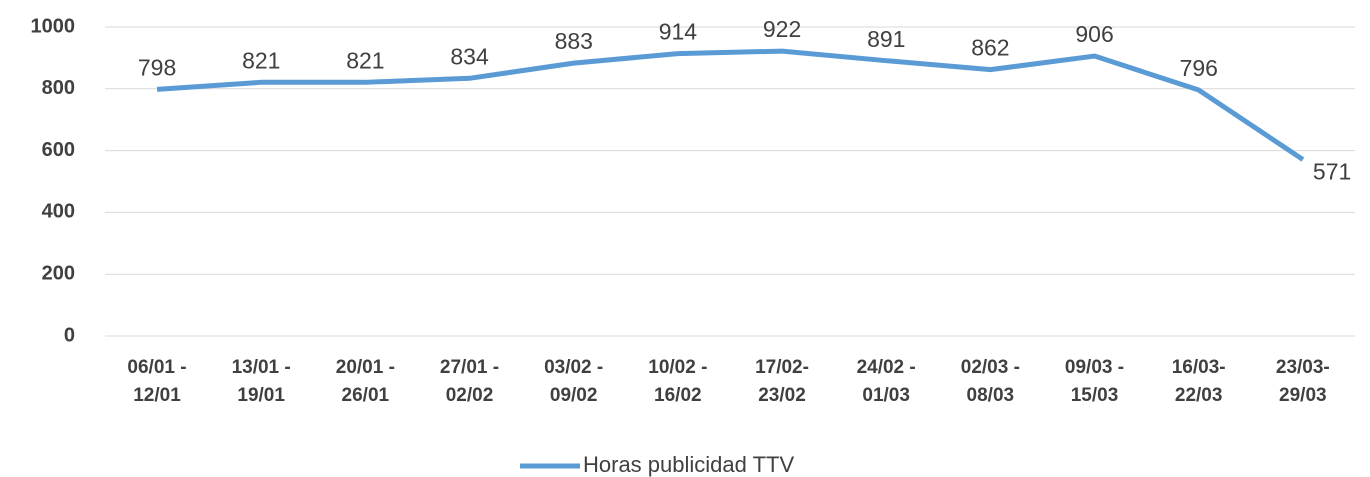  What do you see at coordinates (157, 67) in the screenshot?
I see `data-label: 798` at bounding box center [157, 67].